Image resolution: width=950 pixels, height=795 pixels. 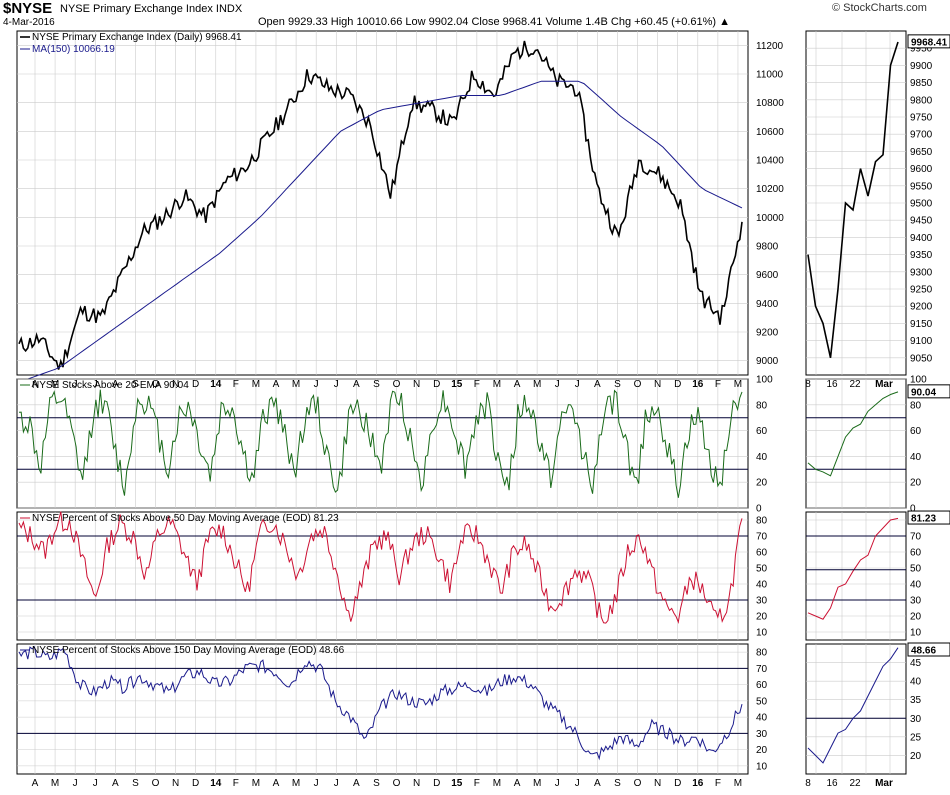 I want to click on zoom-y-tick-label: 9050, so click(x=921, y=358).